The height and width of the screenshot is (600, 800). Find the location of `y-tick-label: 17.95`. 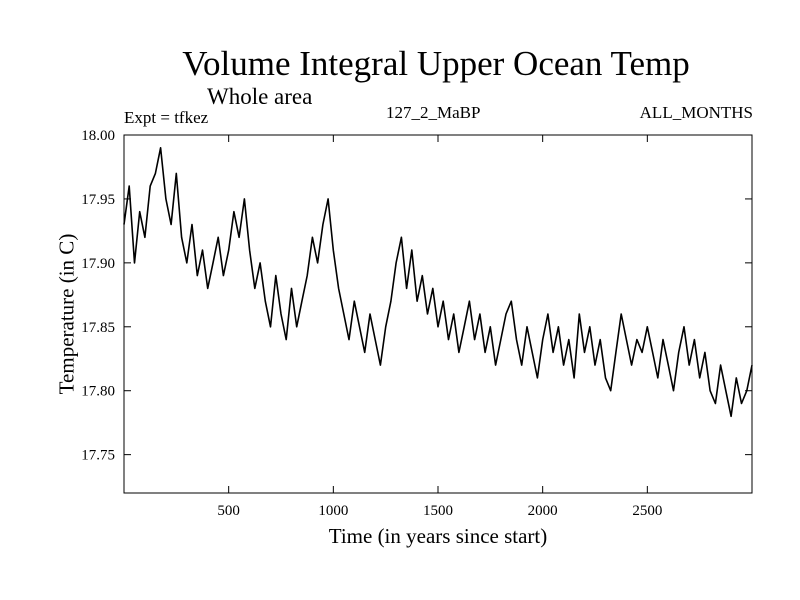

y-tick-label: 17.95 is located at coordinates (98, 200).